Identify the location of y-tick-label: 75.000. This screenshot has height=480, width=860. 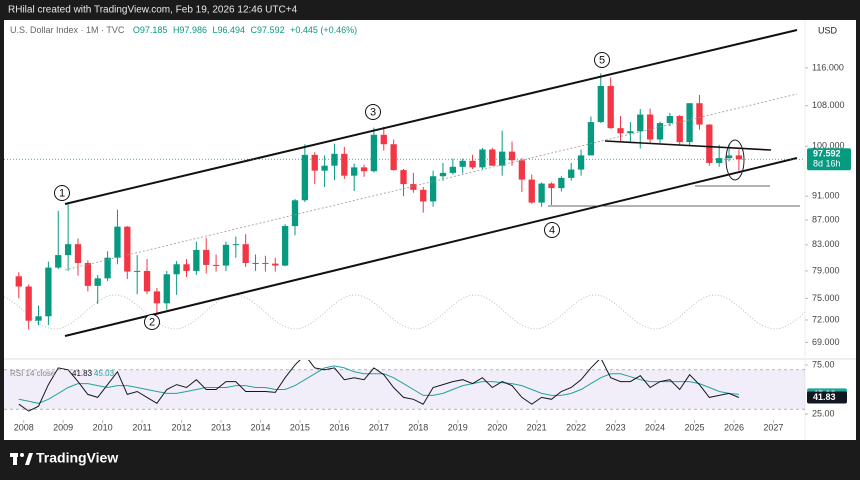
(826, 298).